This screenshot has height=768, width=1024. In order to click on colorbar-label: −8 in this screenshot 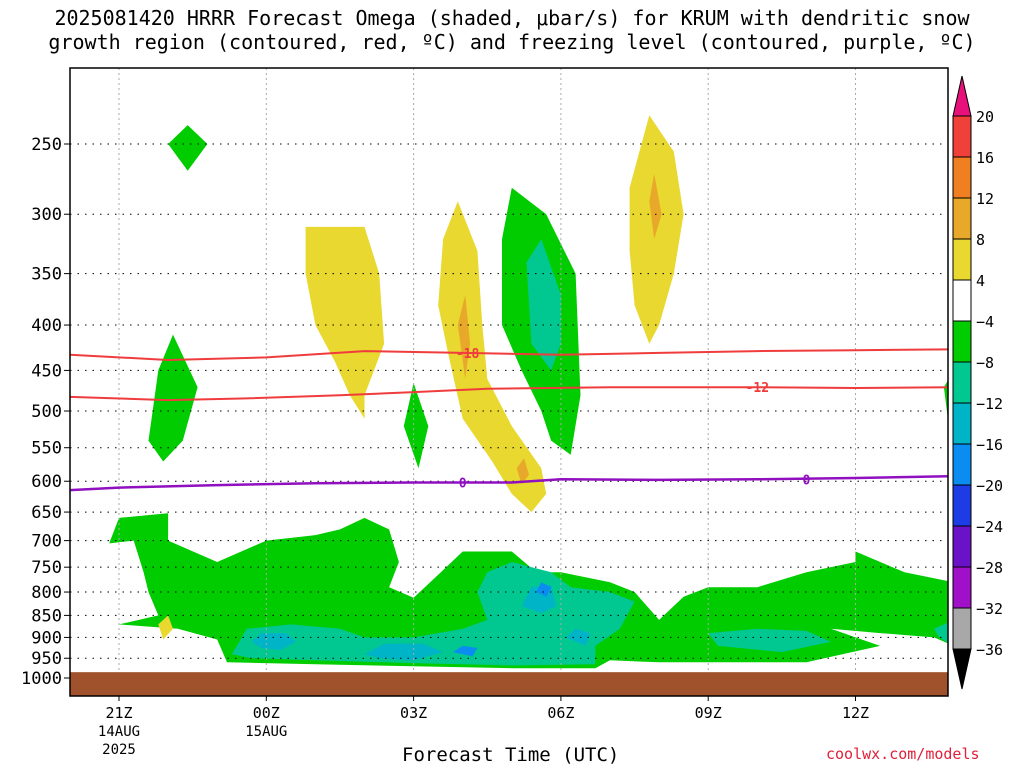, I will do `click(985, 363)`.